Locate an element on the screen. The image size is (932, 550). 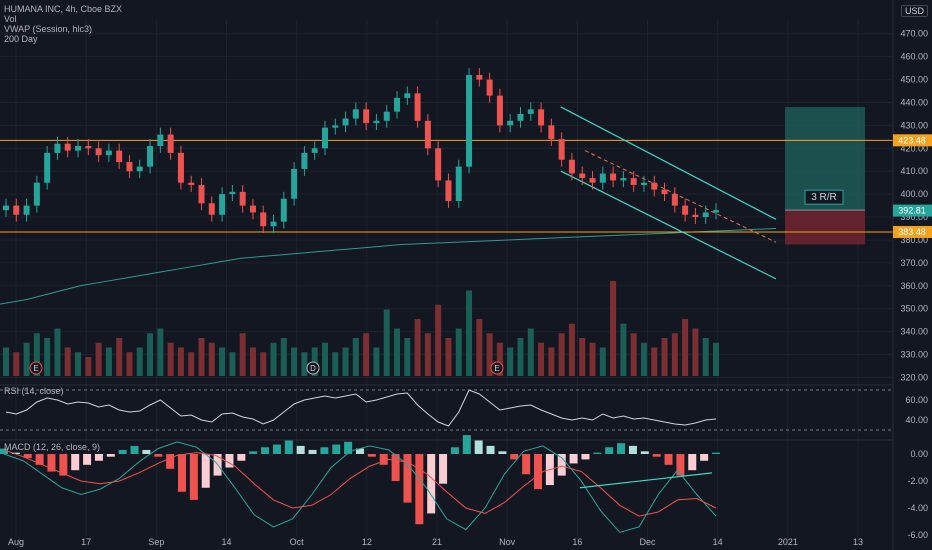
rsi-tick-label: 40.00 is located at coordinates (916, 420).